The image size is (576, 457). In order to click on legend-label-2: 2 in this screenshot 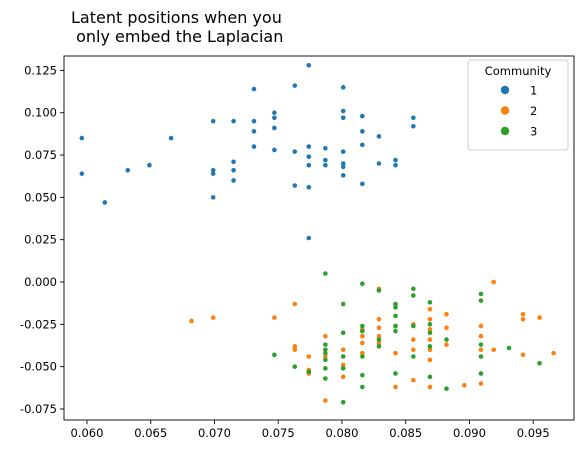, I will do `click(533, 111)`.